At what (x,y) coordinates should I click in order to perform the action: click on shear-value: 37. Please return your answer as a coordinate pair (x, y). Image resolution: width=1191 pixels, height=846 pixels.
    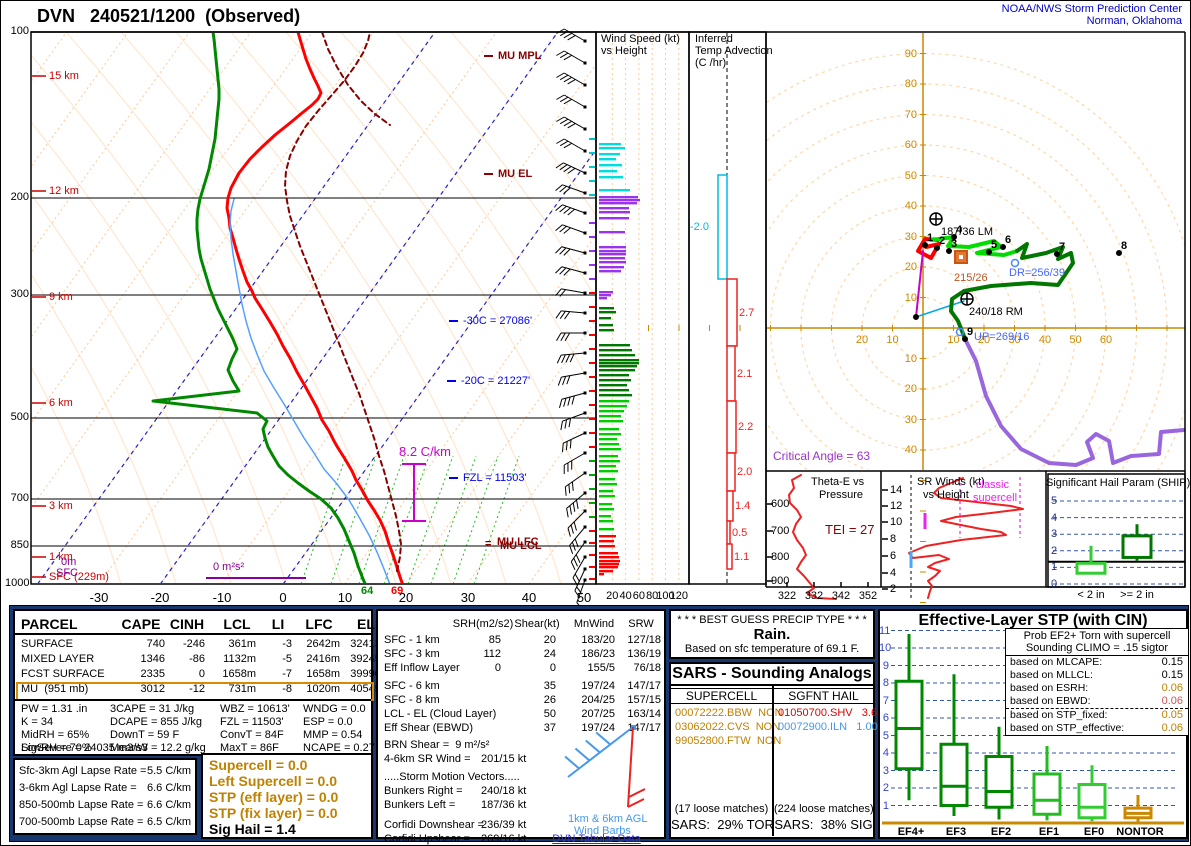
    Looking at the image, I should click on (549, 728).